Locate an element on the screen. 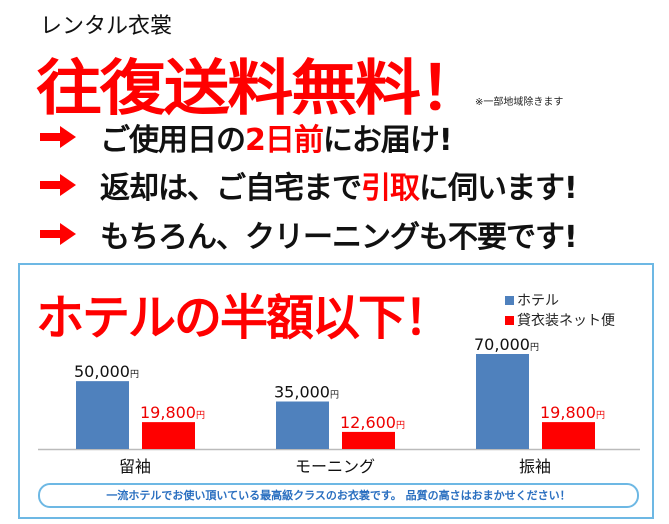 This screenshot has width=669, height=524. category-label: 振袖 is located at coordinates (535, 466).